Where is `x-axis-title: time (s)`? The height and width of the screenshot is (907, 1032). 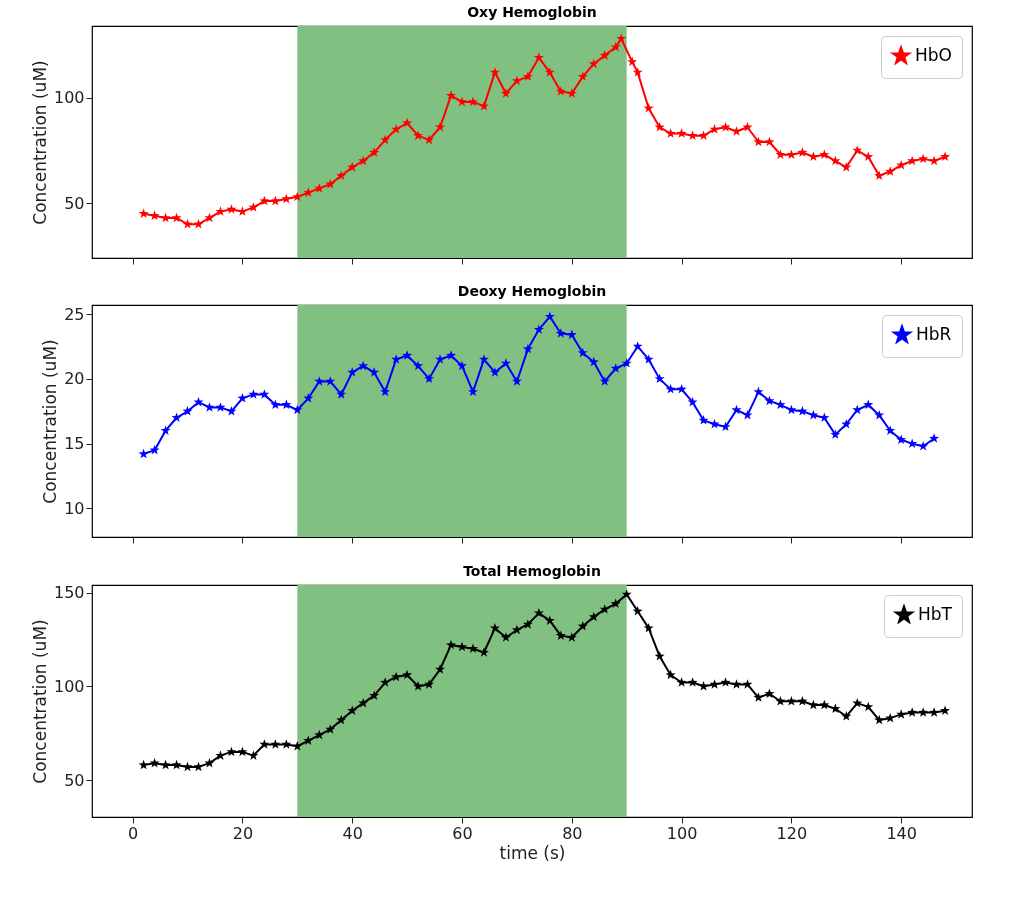
x-axis-title: time (s) is located at coordinates (532, 852).